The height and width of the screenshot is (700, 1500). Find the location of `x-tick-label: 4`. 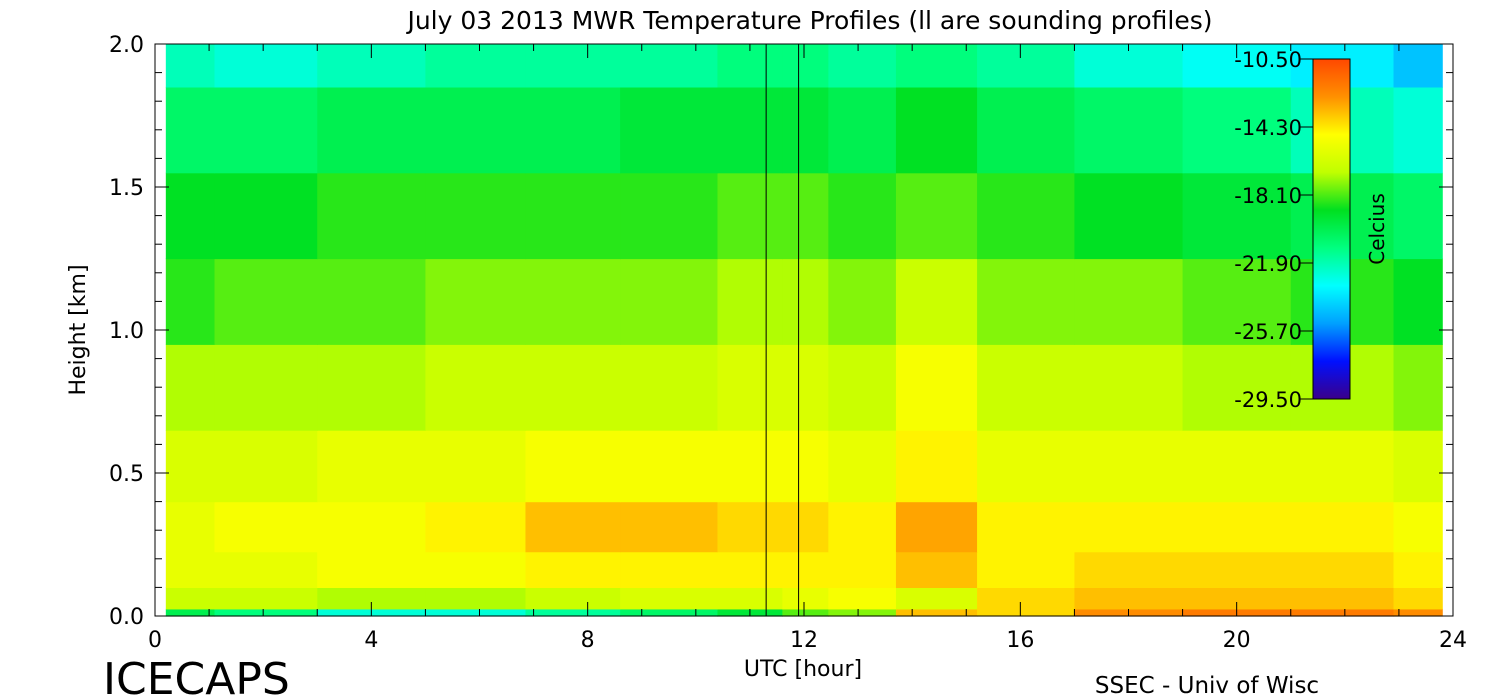

x-tick-label: 4 is located at coordinates (371, 640).